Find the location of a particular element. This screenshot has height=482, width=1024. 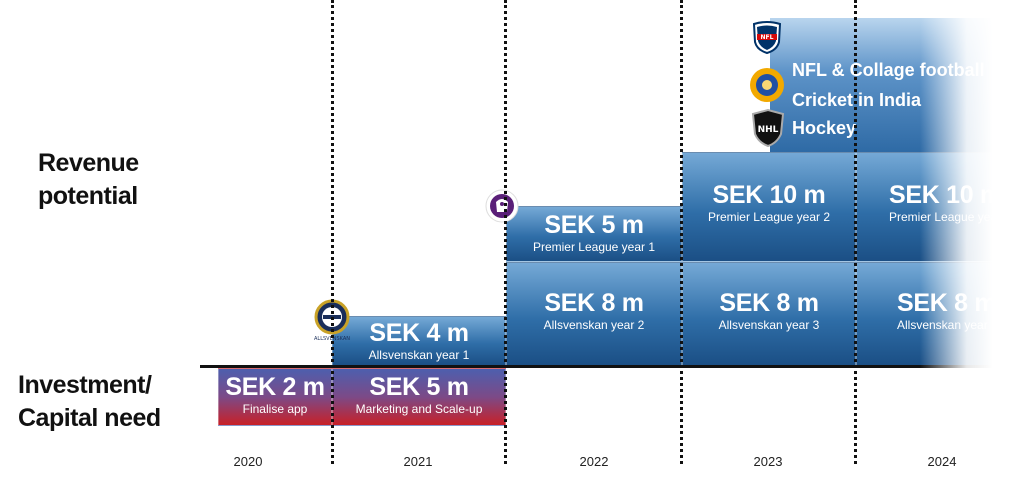

description: Premier League year 2 is located at coordinates (769, 217).